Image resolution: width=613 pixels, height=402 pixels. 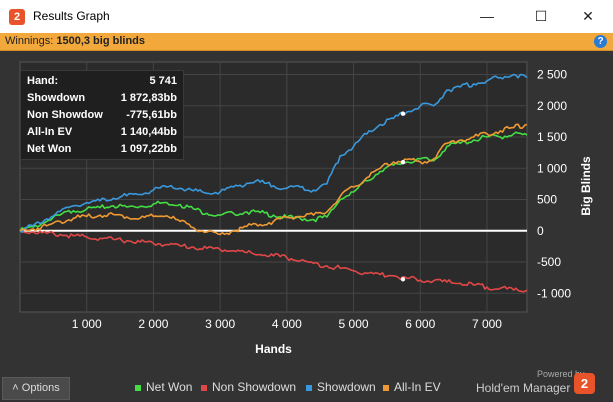 What do you see at coordinates (151, 115) in the screenshot?
I see `hud-value: -775,61bb` at bounding box center [151, 115].